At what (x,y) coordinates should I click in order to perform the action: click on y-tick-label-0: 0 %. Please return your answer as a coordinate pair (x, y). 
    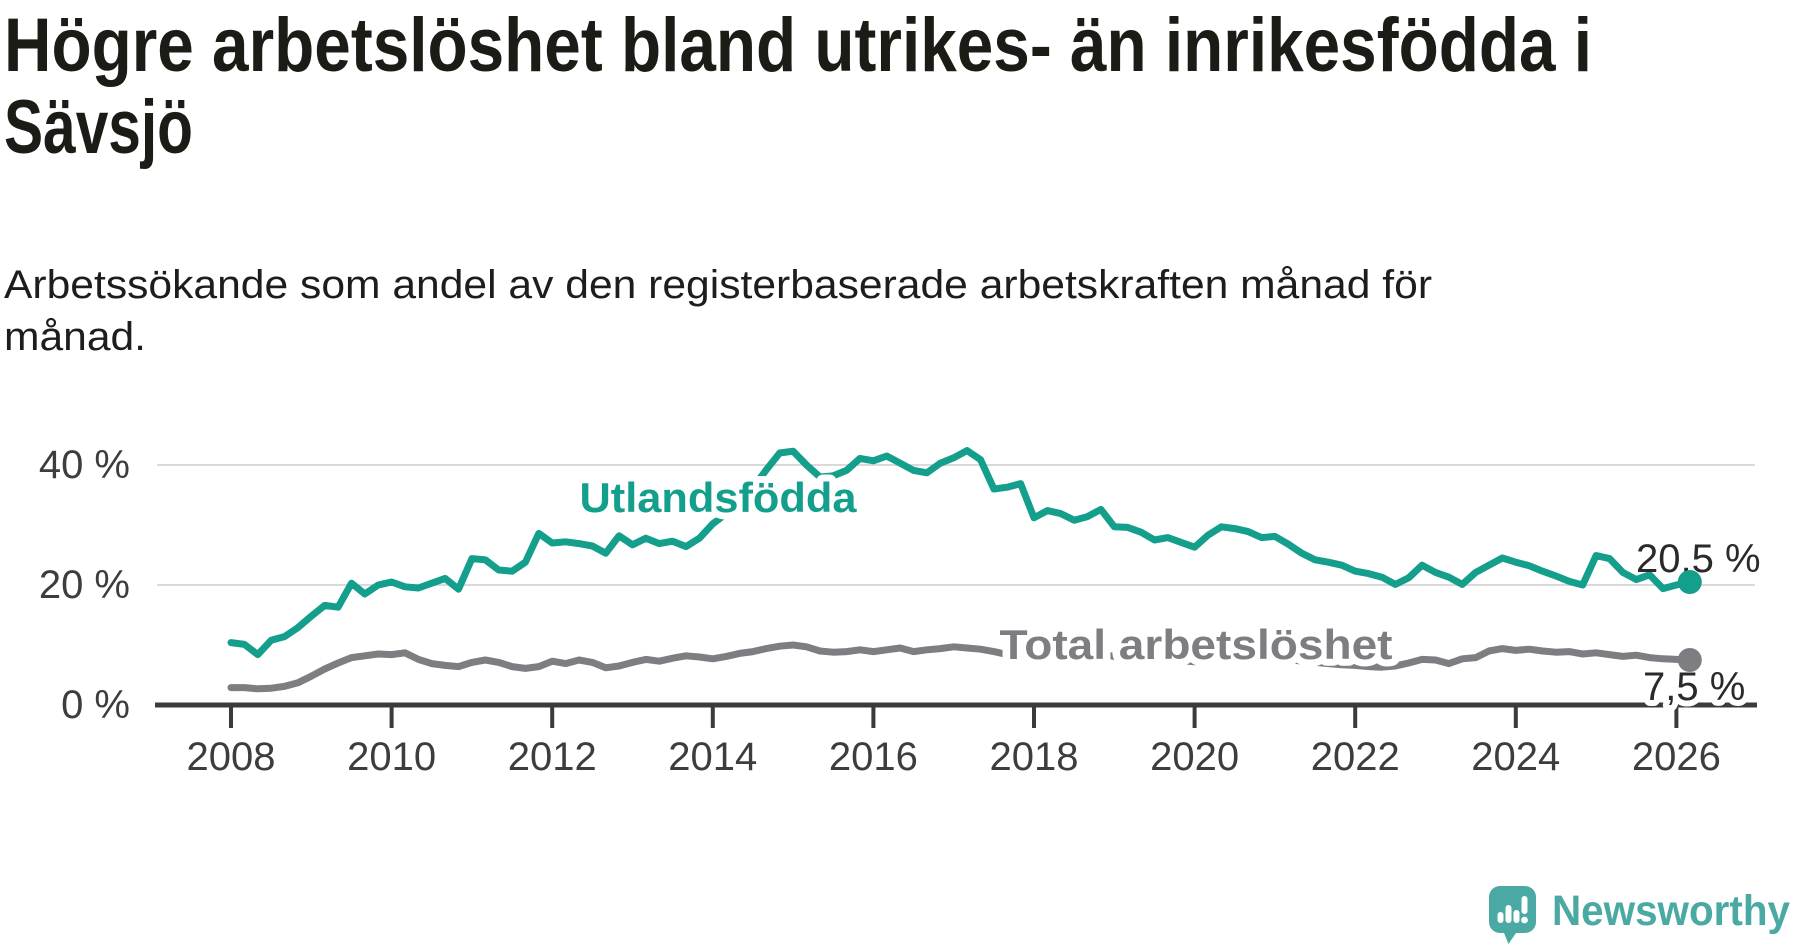
    Looking at the image, I should click on (95, 705).